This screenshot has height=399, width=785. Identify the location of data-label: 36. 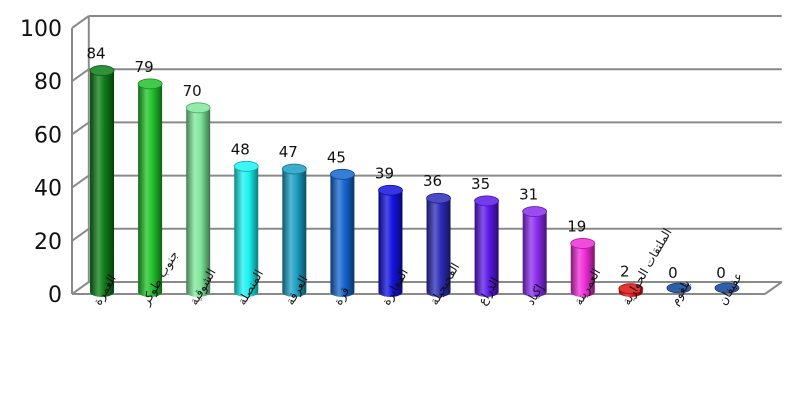
(432, 181).